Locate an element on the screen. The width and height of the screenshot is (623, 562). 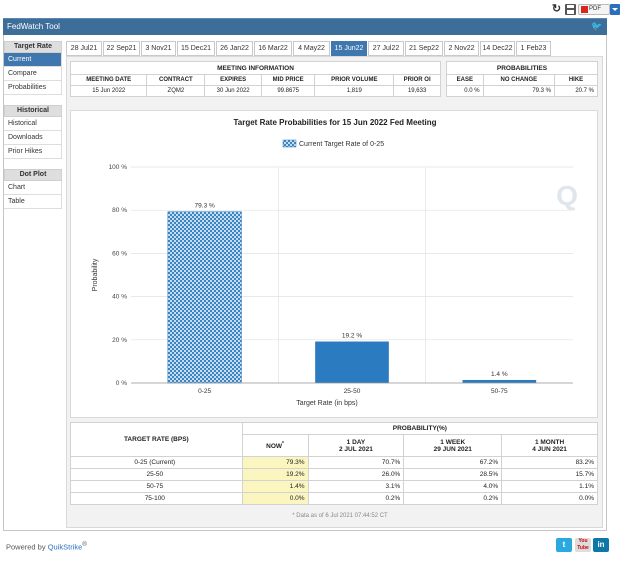
quikstrike-link: QuikStrike is located at coordinates (65, 547).